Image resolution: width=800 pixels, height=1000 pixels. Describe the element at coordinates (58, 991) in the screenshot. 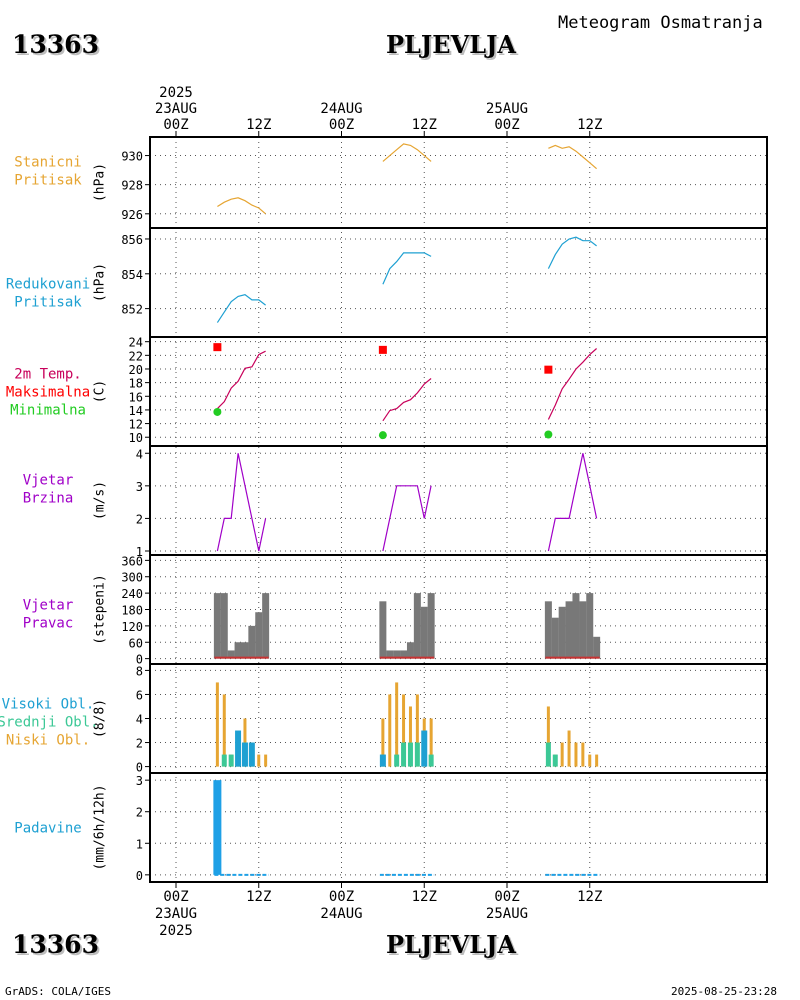

I see `grads-credit: GrADS: COLA/IGES` at that location.